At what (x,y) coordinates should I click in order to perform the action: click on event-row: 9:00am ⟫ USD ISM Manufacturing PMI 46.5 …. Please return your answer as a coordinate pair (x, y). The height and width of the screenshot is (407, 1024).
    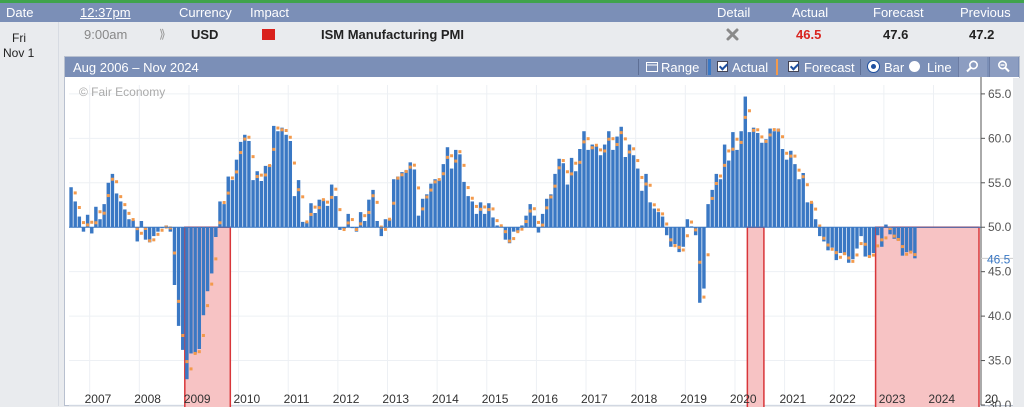
    Looking at the image, I should click on (541, 34).